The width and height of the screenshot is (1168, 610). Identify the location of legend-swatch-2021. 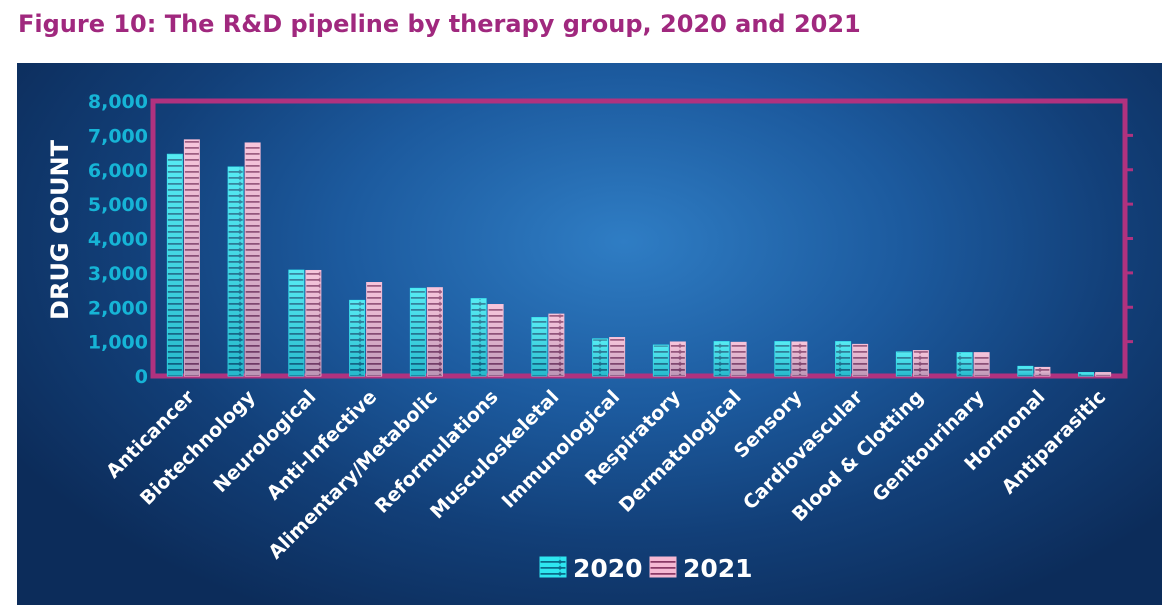
(663, 567).